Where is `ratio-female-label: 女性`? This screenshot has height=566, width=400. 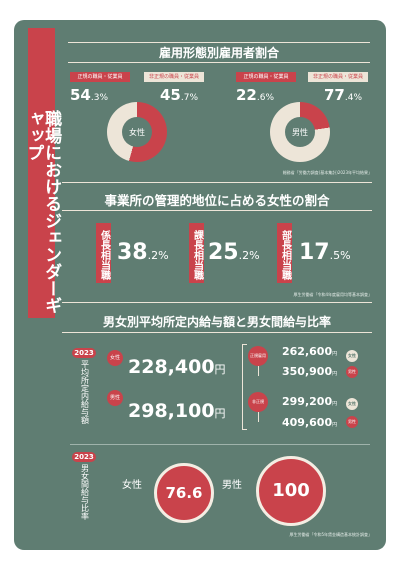
ratio-female-label: 女性 is located at coordinates (132, 485).